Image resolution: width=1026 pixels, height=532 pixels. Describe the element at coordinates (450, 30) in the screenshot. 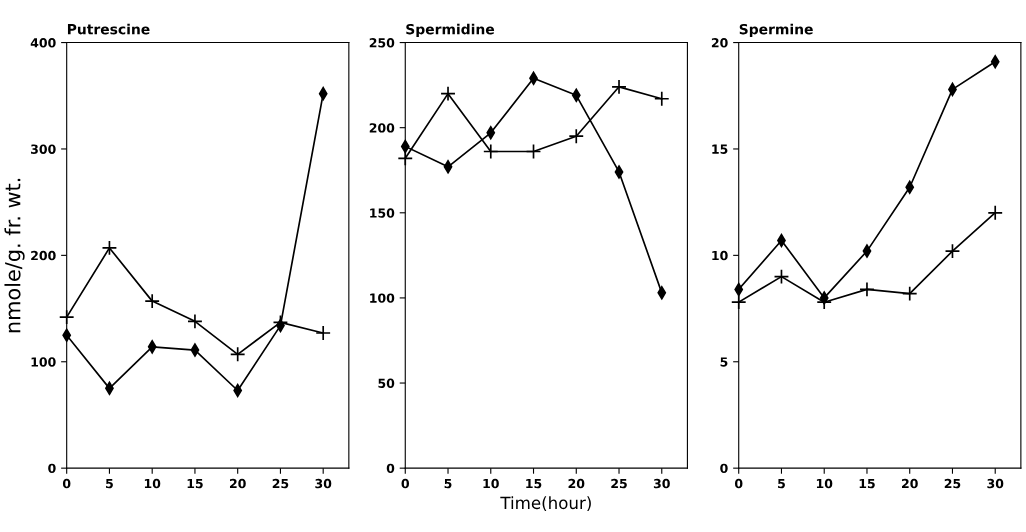

I see `chart-title: Spermidine` at that location.